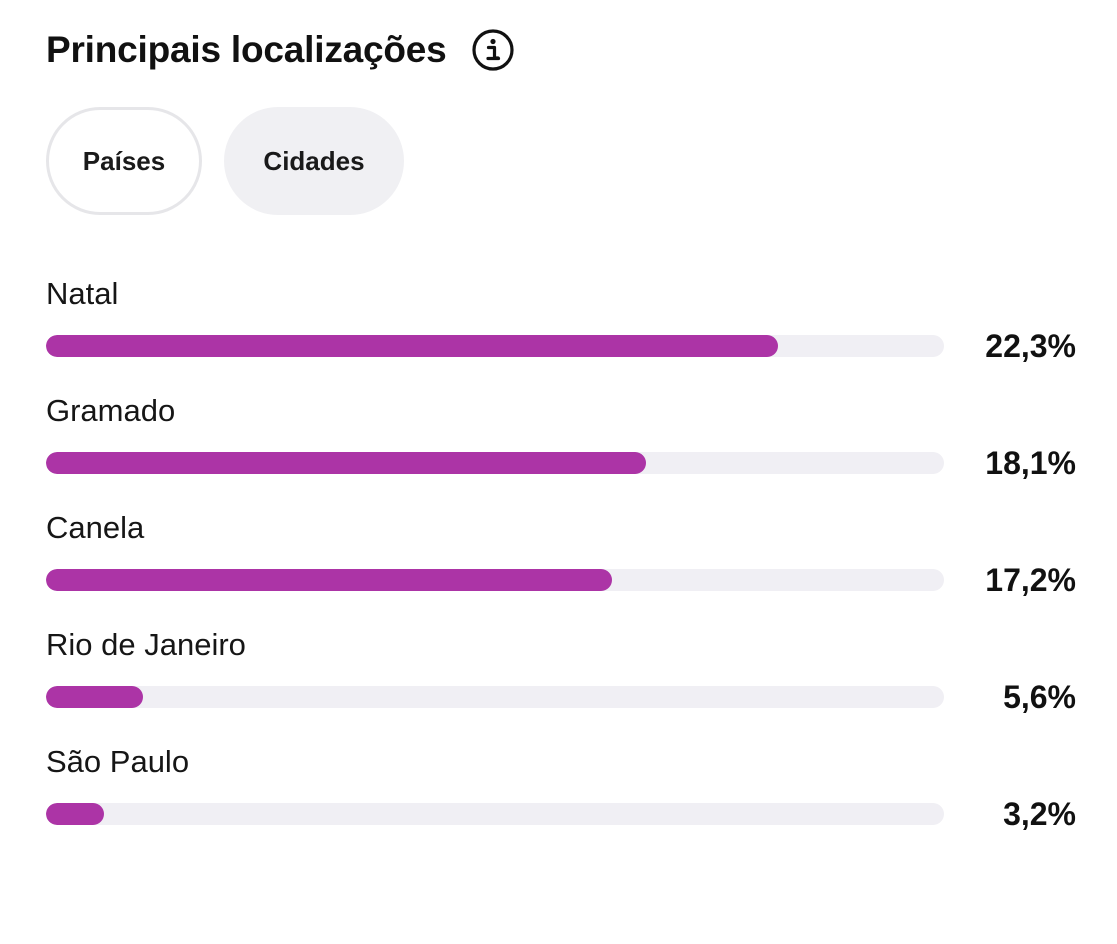 This screenshot has width=1117, height=944. What do you see at coordinates (146, 644) in the screenshot?
I see `location-name: Rio de Janeiro` at bounding box center [146, 644].